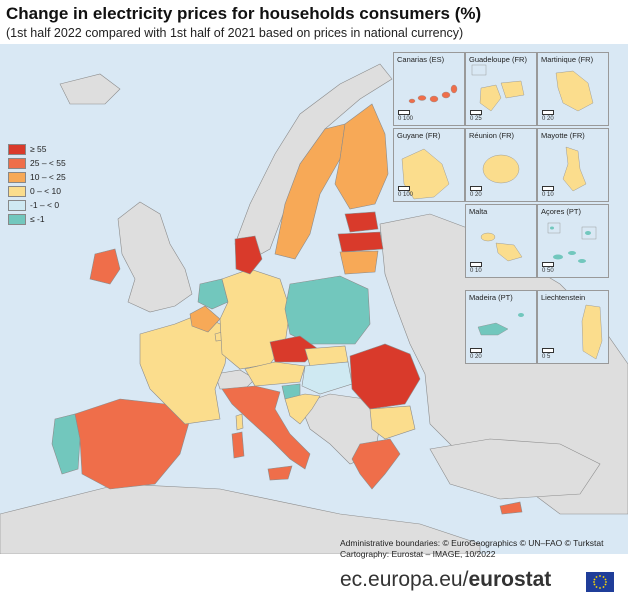  I want to click on inset-liechtenstein: Liechtenstein 0 5, so click(573, 327).